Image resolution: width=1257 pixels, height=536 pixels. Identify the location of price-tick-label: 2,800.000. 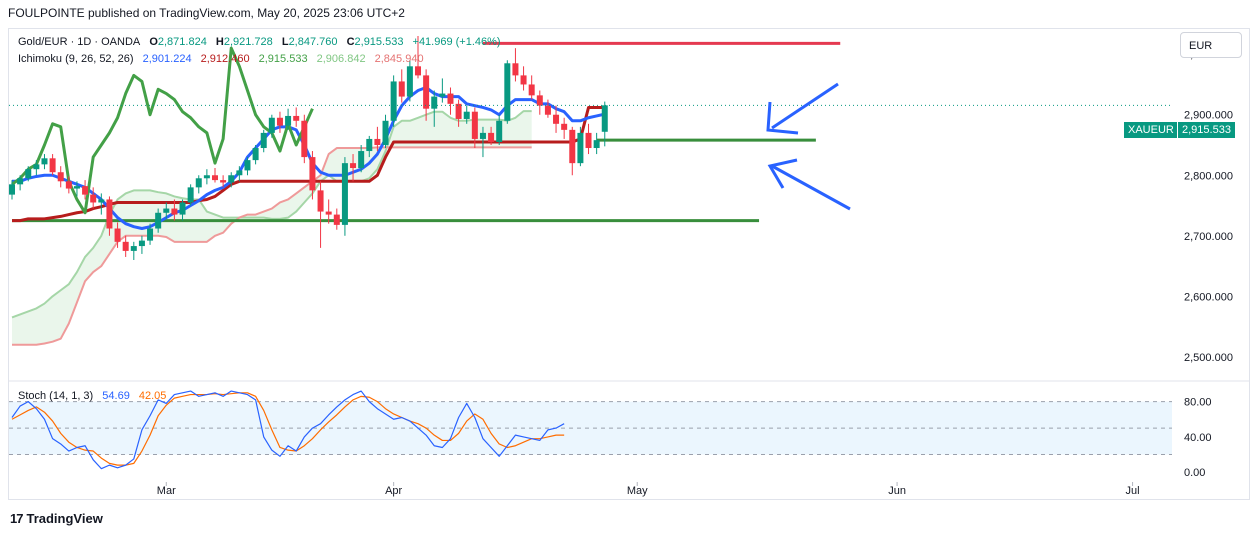
(1208, 176).